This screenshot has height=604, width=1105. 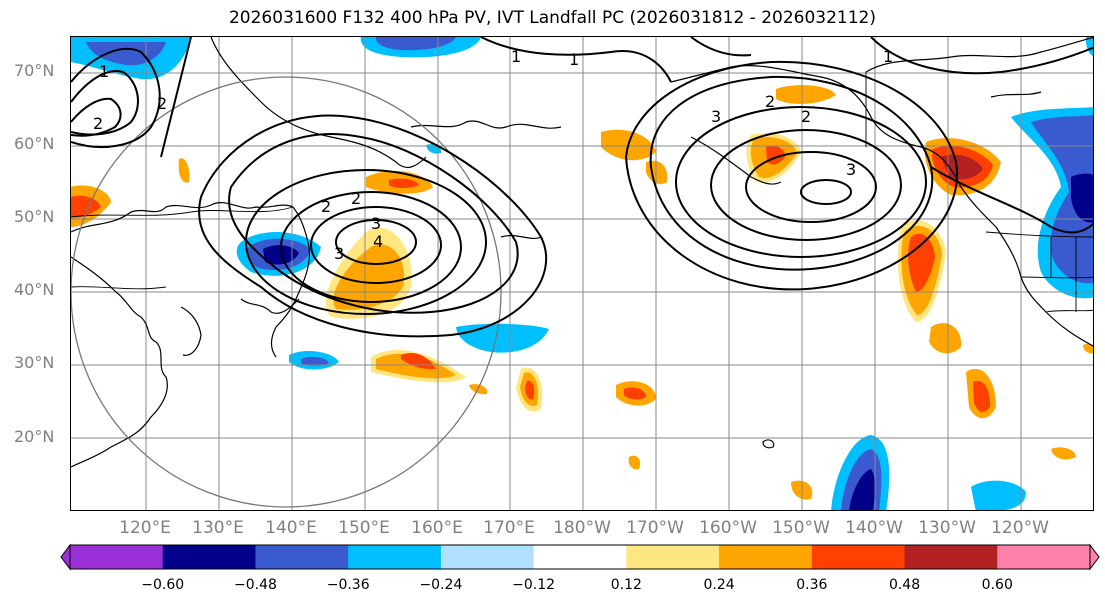 I want to click on colorbar-tick-label: 0.48, so click(x=904, y=585).